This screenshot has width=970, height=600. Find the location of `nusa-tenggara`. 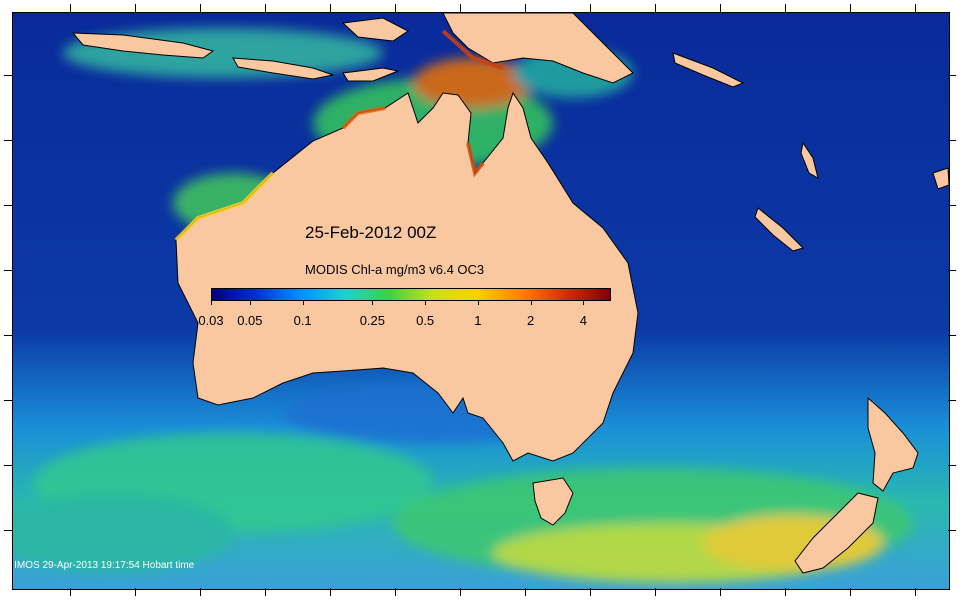

nusa-tenggara is located at coordinates (283, 68).